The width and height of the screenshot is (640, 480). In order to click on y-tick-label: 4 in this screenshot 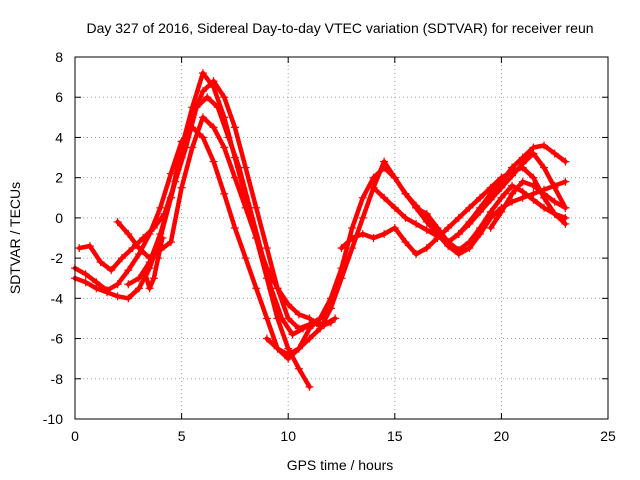, I will do `click(59, 137)`.